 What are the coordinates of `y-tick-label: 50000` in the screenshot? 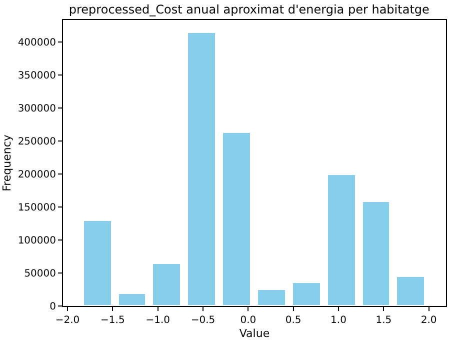 It's located at (40, 274).